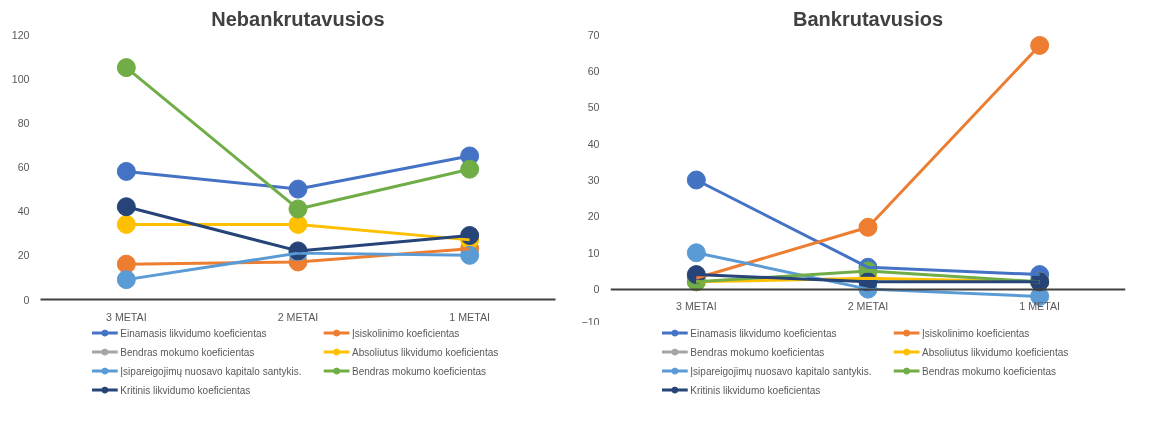  What do you see at coordinates (23, 122) in the screenshot?
I see `y-tick-label: 80` at bounding box center [23, 122].